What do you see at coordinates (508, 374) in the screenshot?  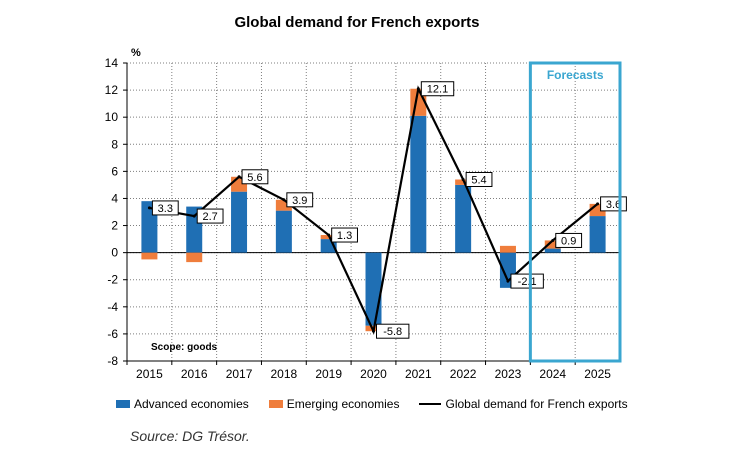 I see `x-tick-label: 2023` at bounding box center [508, 374].